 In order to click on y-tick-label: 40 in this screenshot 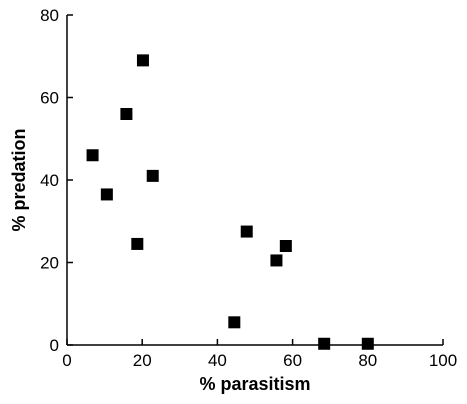, I will do `click(49, 180)`.